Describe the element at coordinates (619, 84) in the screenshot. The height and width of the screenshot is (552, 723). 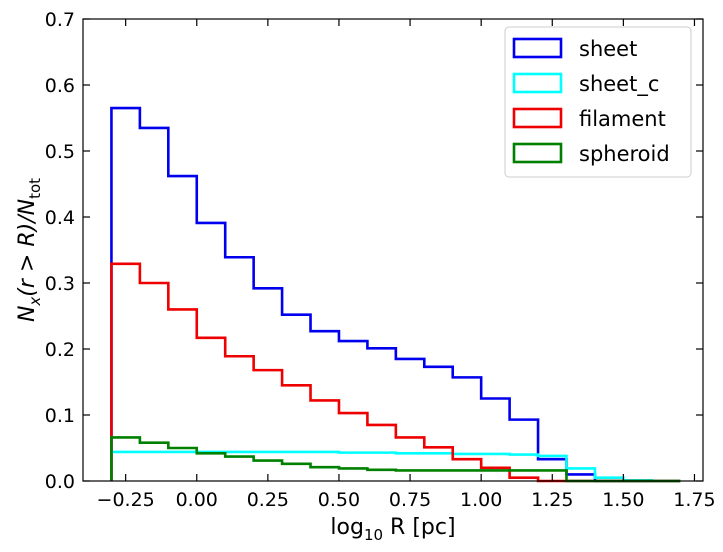
I see `legend-label-sheet-c: sheet_c` at that location.